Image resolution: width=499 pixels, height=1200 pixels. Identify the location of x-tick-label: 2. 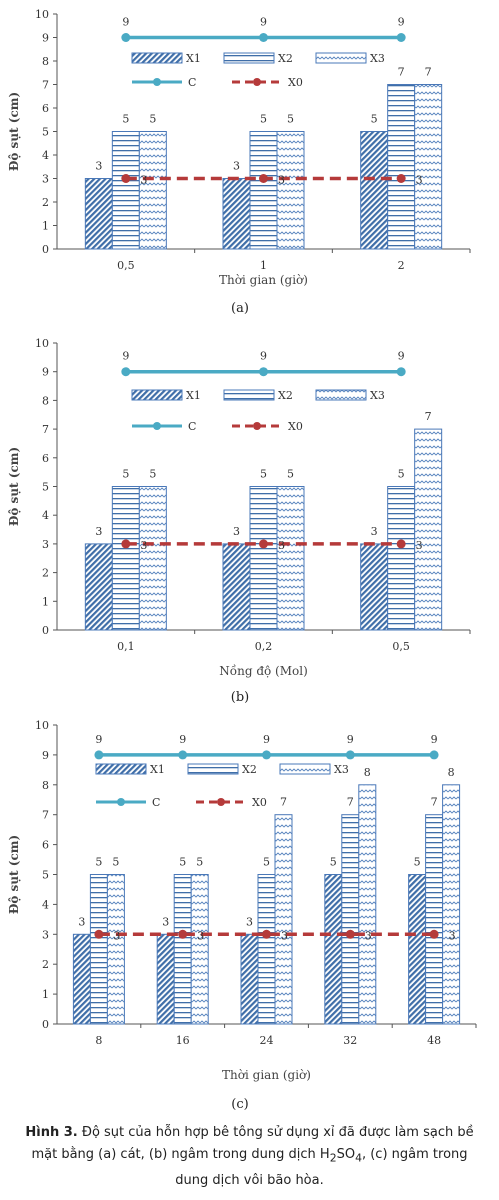
(401, 265).